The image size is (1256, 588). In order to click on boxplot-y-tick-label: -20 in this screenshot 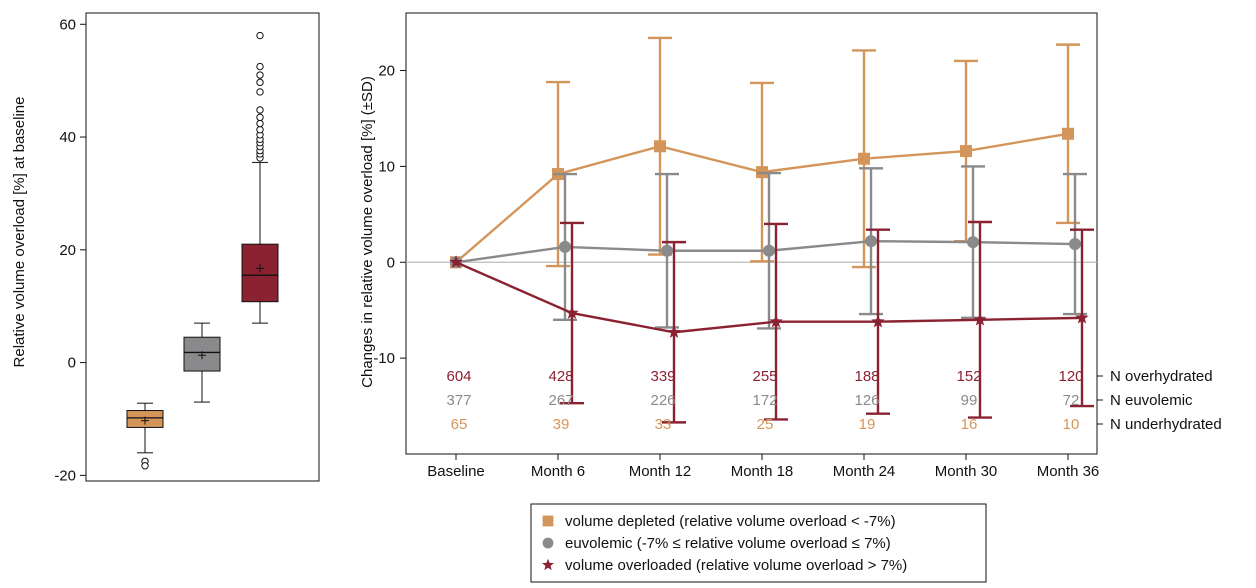, I will do `click(65, 475)`.